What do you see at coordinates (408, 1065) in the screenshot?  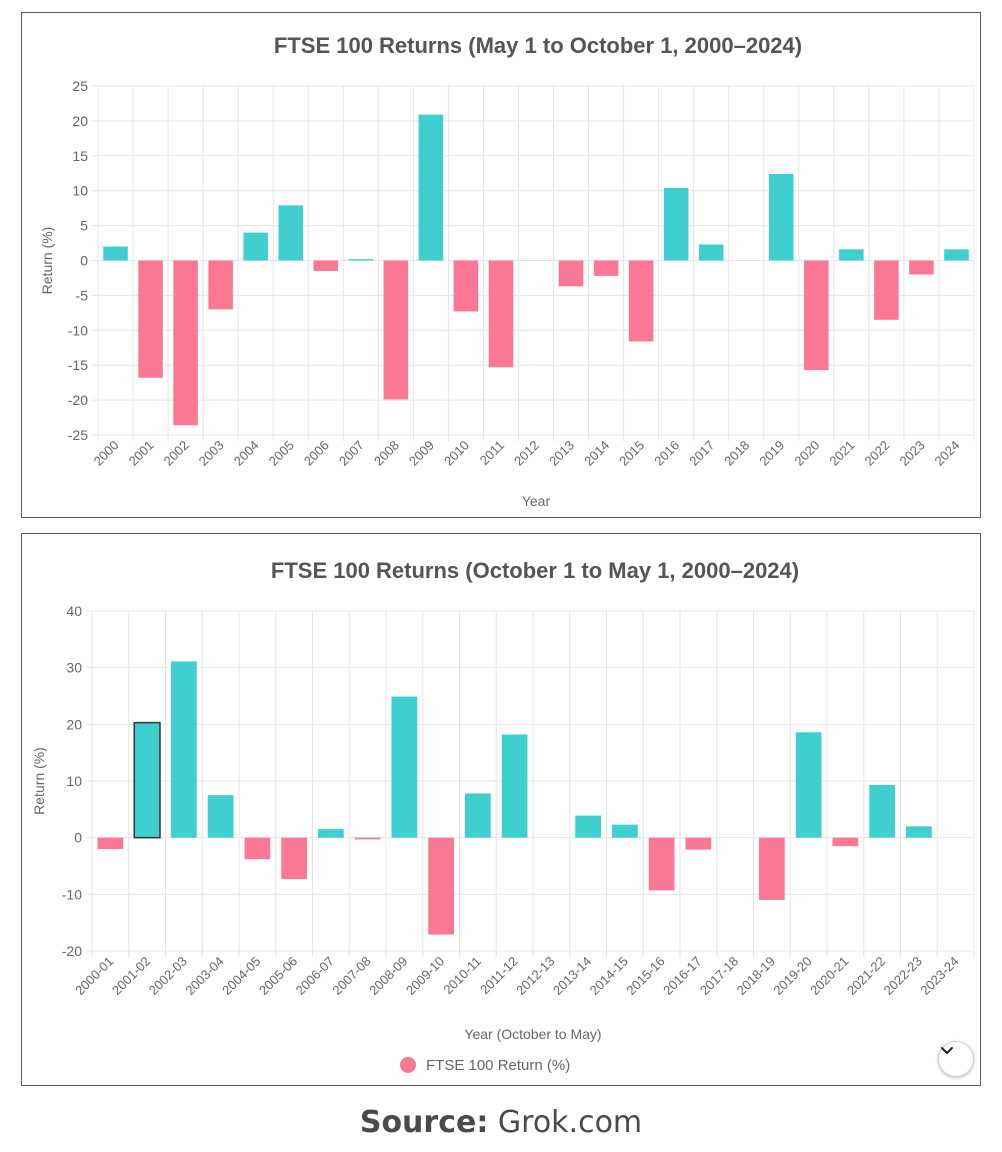 I see `legend-swatch` at bounding box center [408, 1065].